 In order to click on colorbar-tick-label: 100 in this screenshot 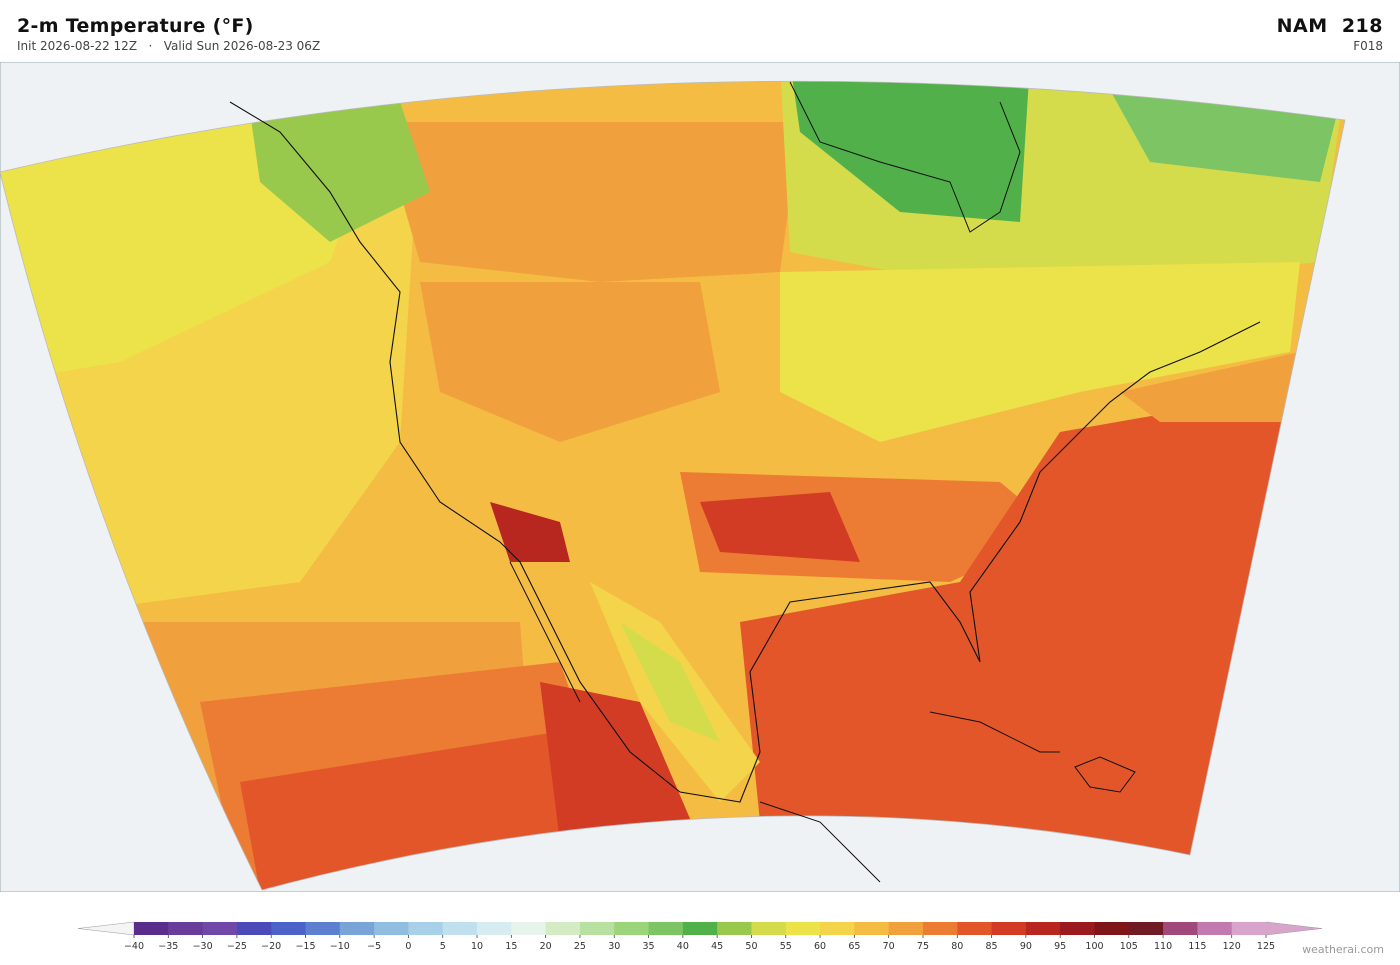, I will do `click(1094, 946)`.